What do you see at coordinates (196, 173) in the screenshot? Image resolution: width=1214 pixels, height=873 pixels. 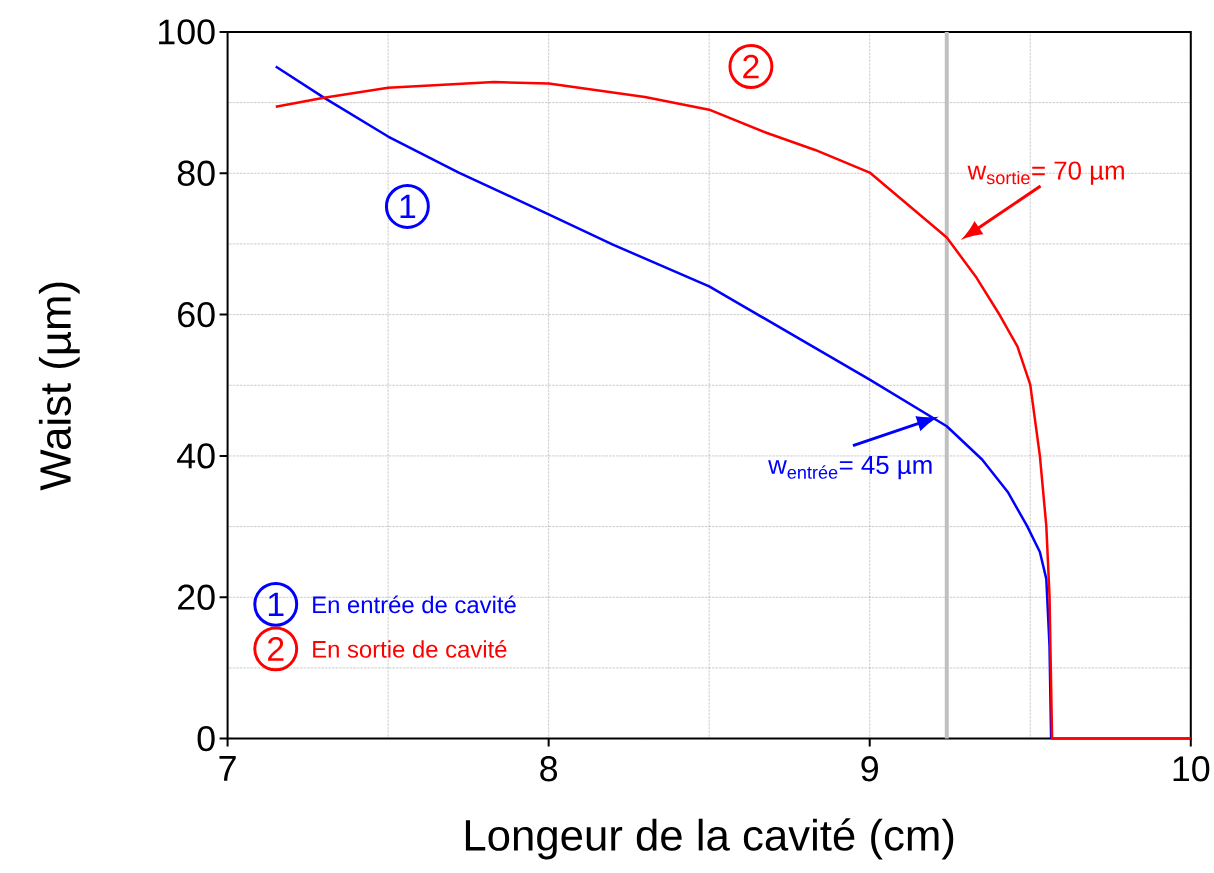 I see `y-tick-label: 80` at bounding box center [196, 173].